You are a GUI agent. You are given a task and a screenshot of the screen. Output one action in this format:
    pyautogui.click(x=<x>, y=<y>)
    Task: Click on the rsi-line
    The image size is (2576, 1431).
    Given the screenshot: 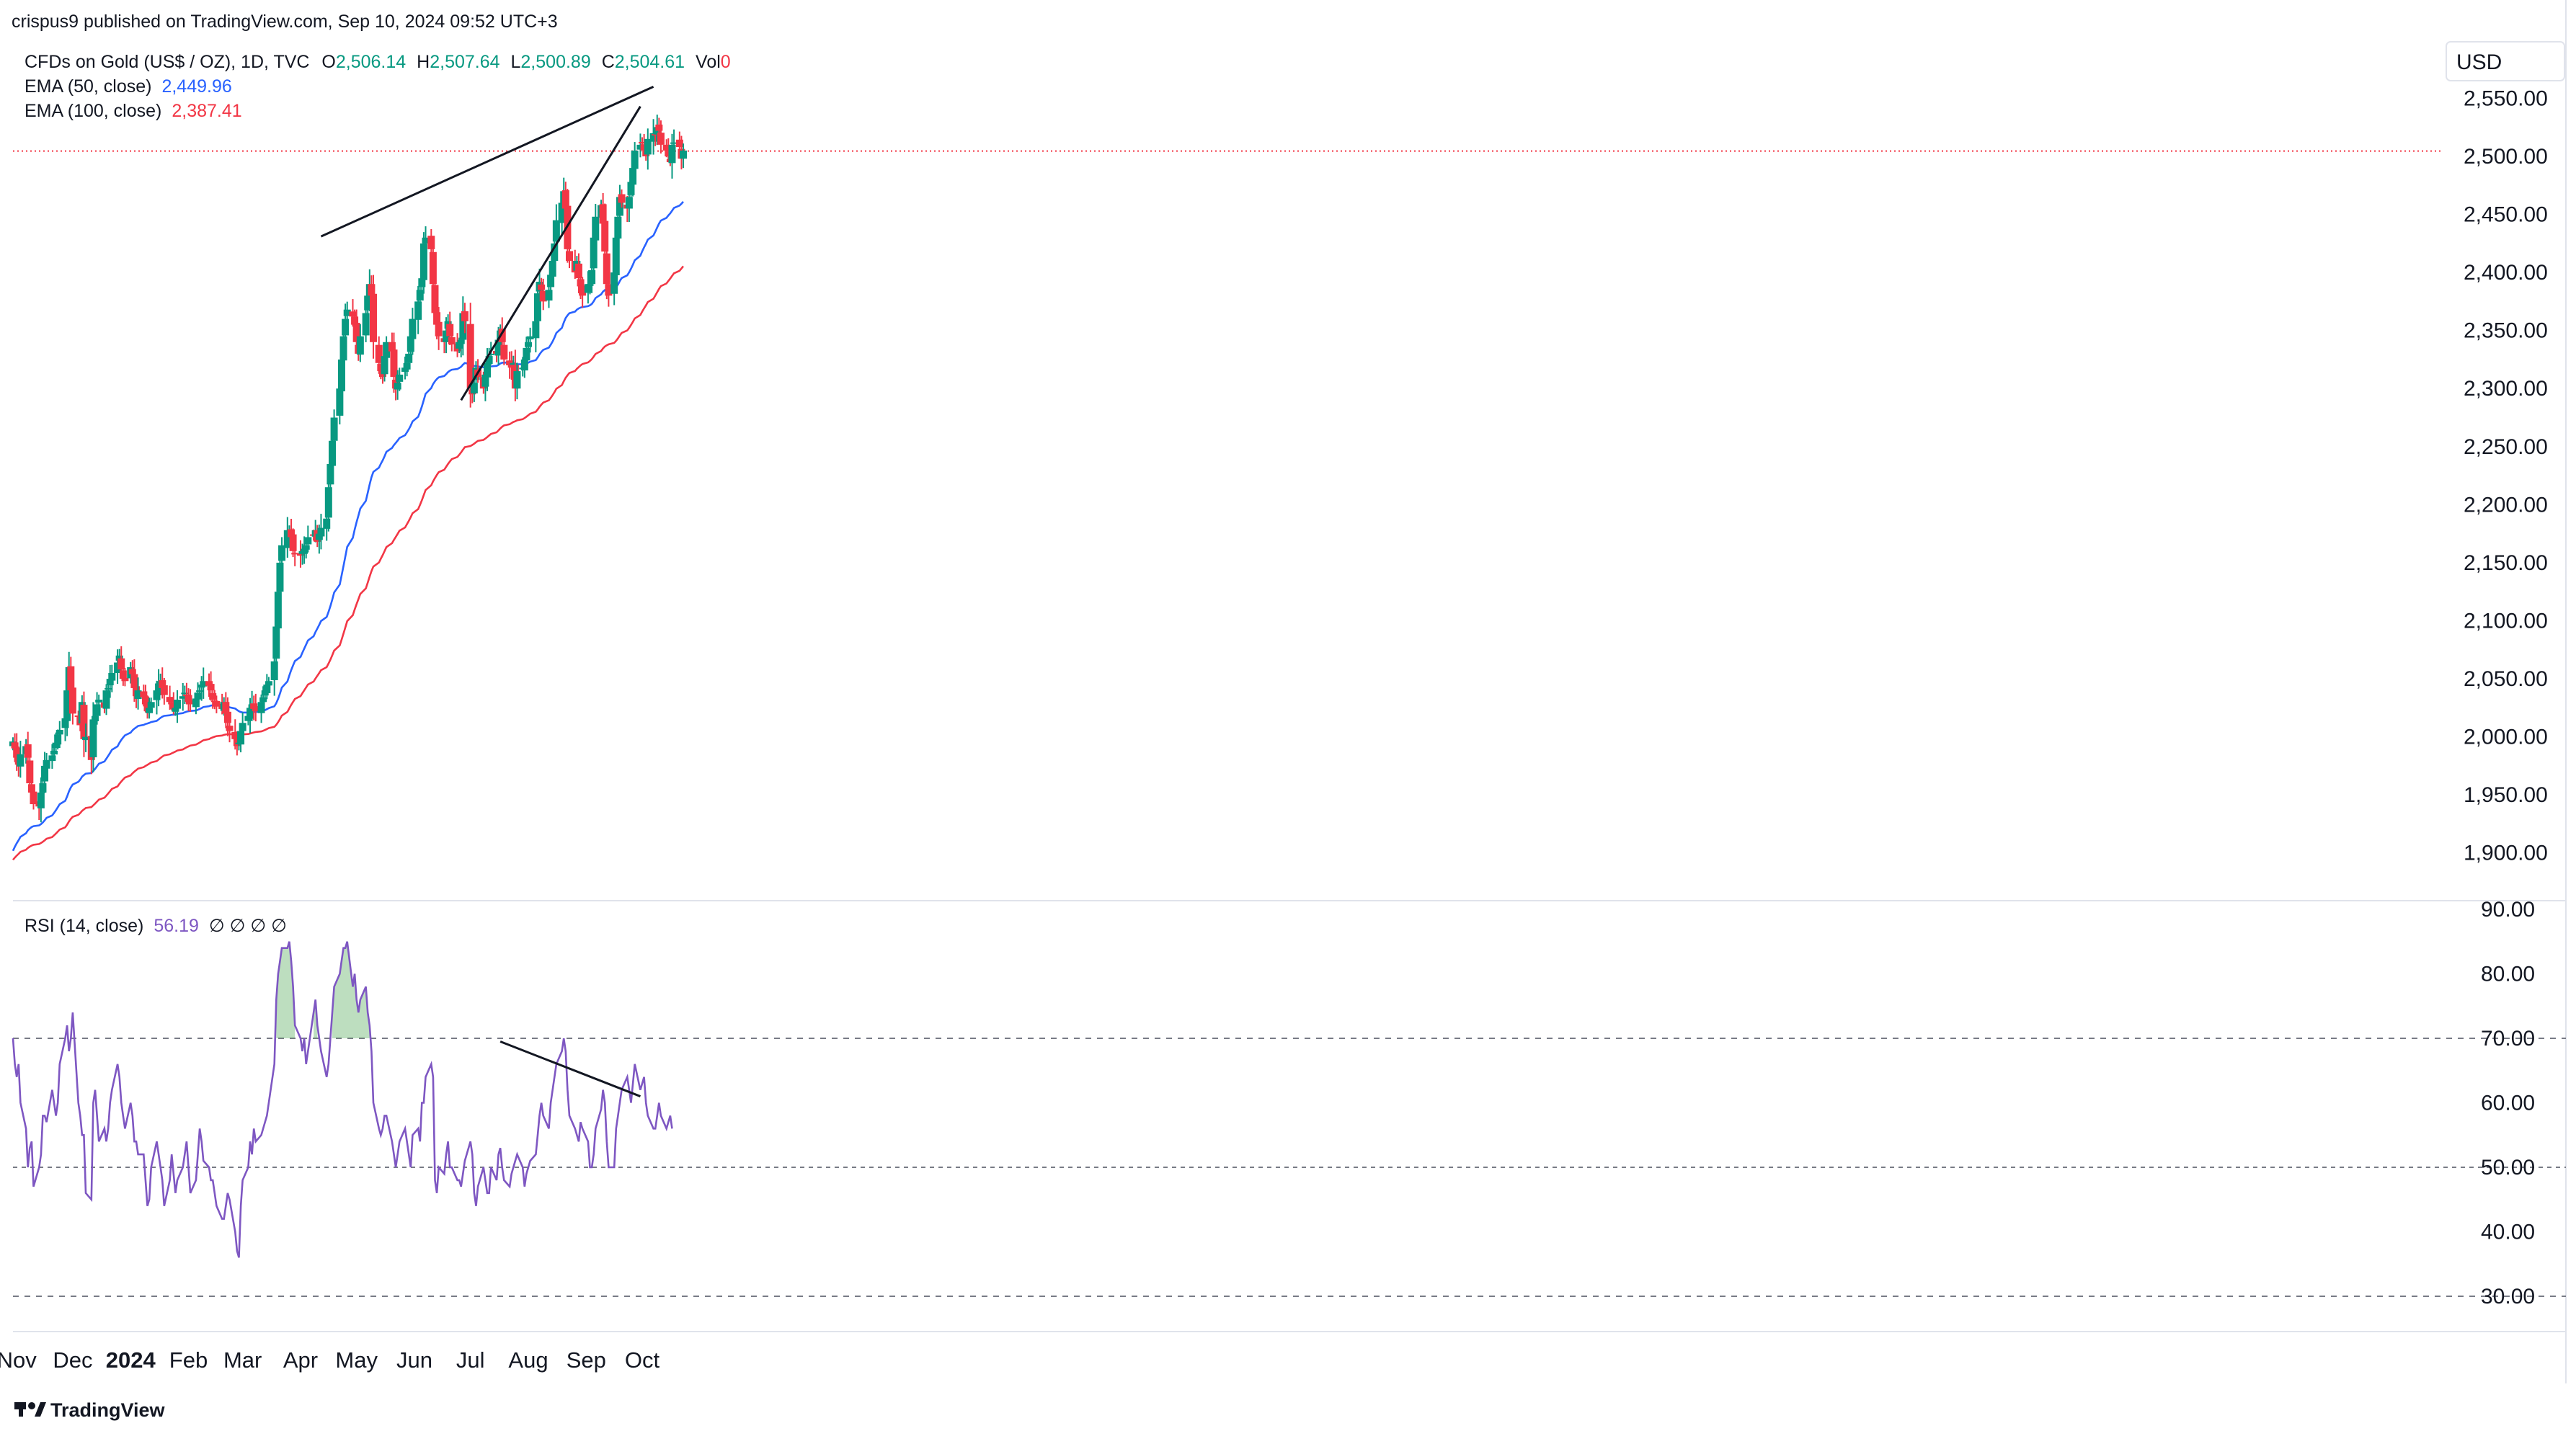 What is the action you would take?
    pyautogui.click(x=342, y=1099)
    